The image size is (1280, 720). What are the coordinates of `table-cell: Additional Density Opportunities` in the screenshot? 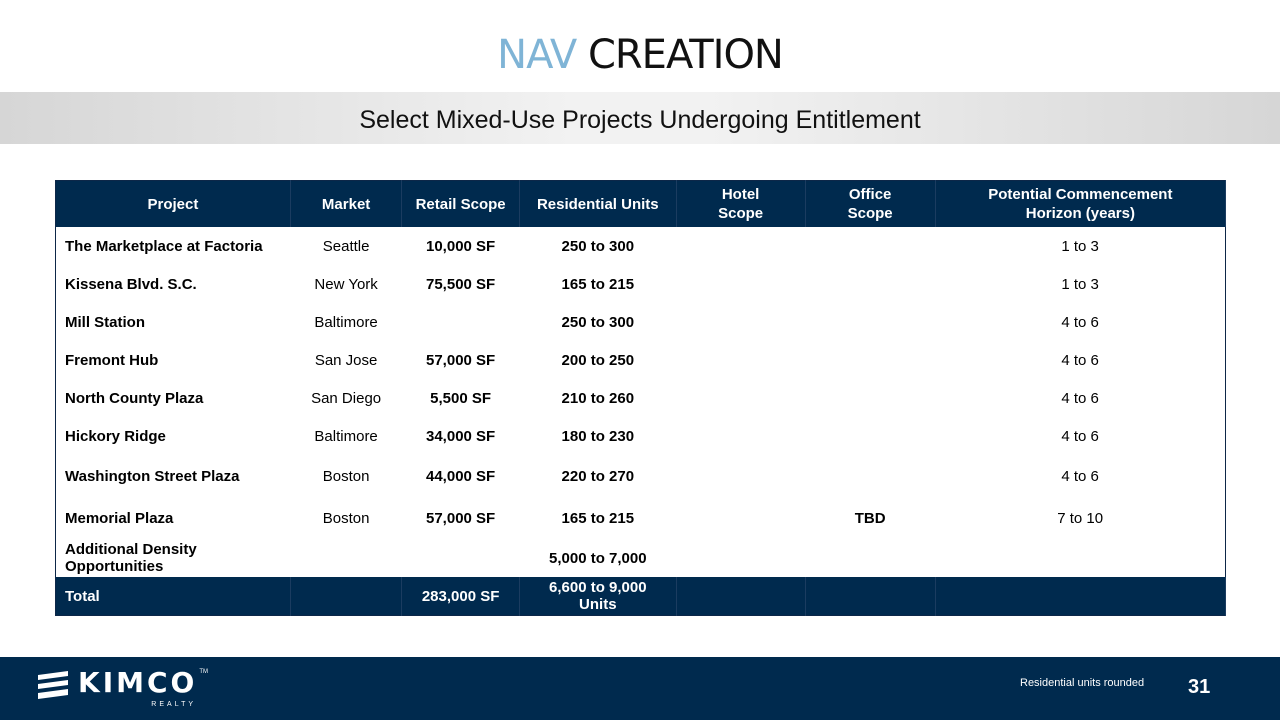 It's located at (131, 558).